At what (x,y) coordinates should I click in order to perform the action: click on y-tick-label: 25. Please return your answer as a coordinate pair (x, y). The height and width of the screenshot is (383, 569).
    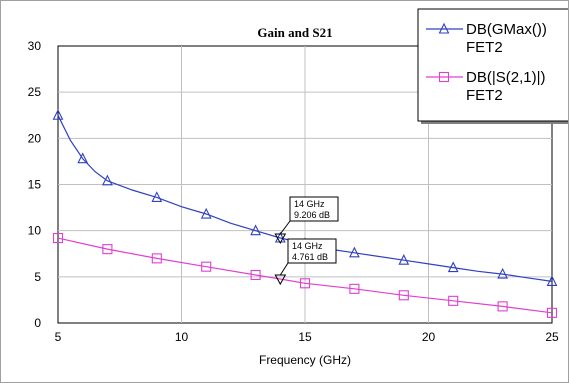
    Looking at the image, I should click on (35, 92).